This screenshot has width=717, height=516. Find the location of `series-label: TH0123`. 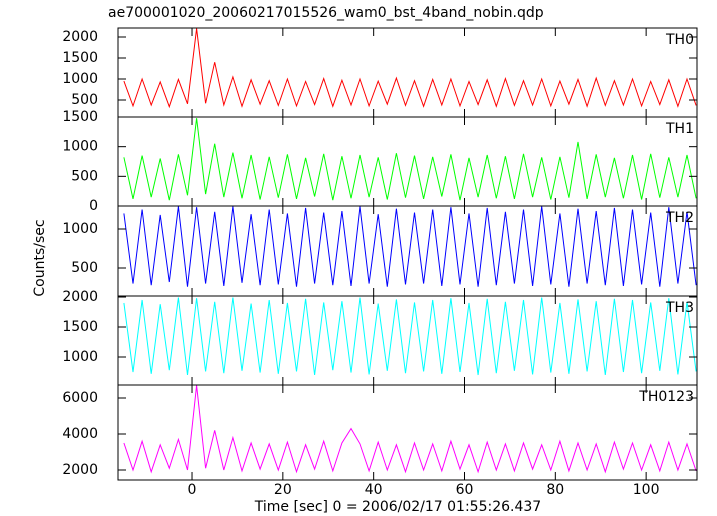

series-label: TH0123 is located at coordinates (666, 397).